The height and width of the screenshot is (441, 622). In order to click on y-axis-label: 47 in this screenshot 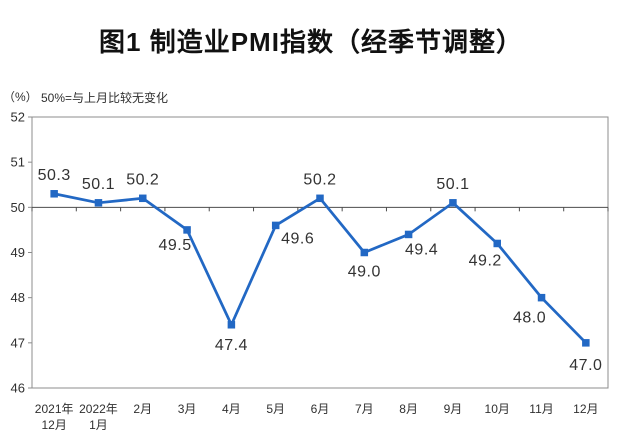, I will do `click(18, 342)`.